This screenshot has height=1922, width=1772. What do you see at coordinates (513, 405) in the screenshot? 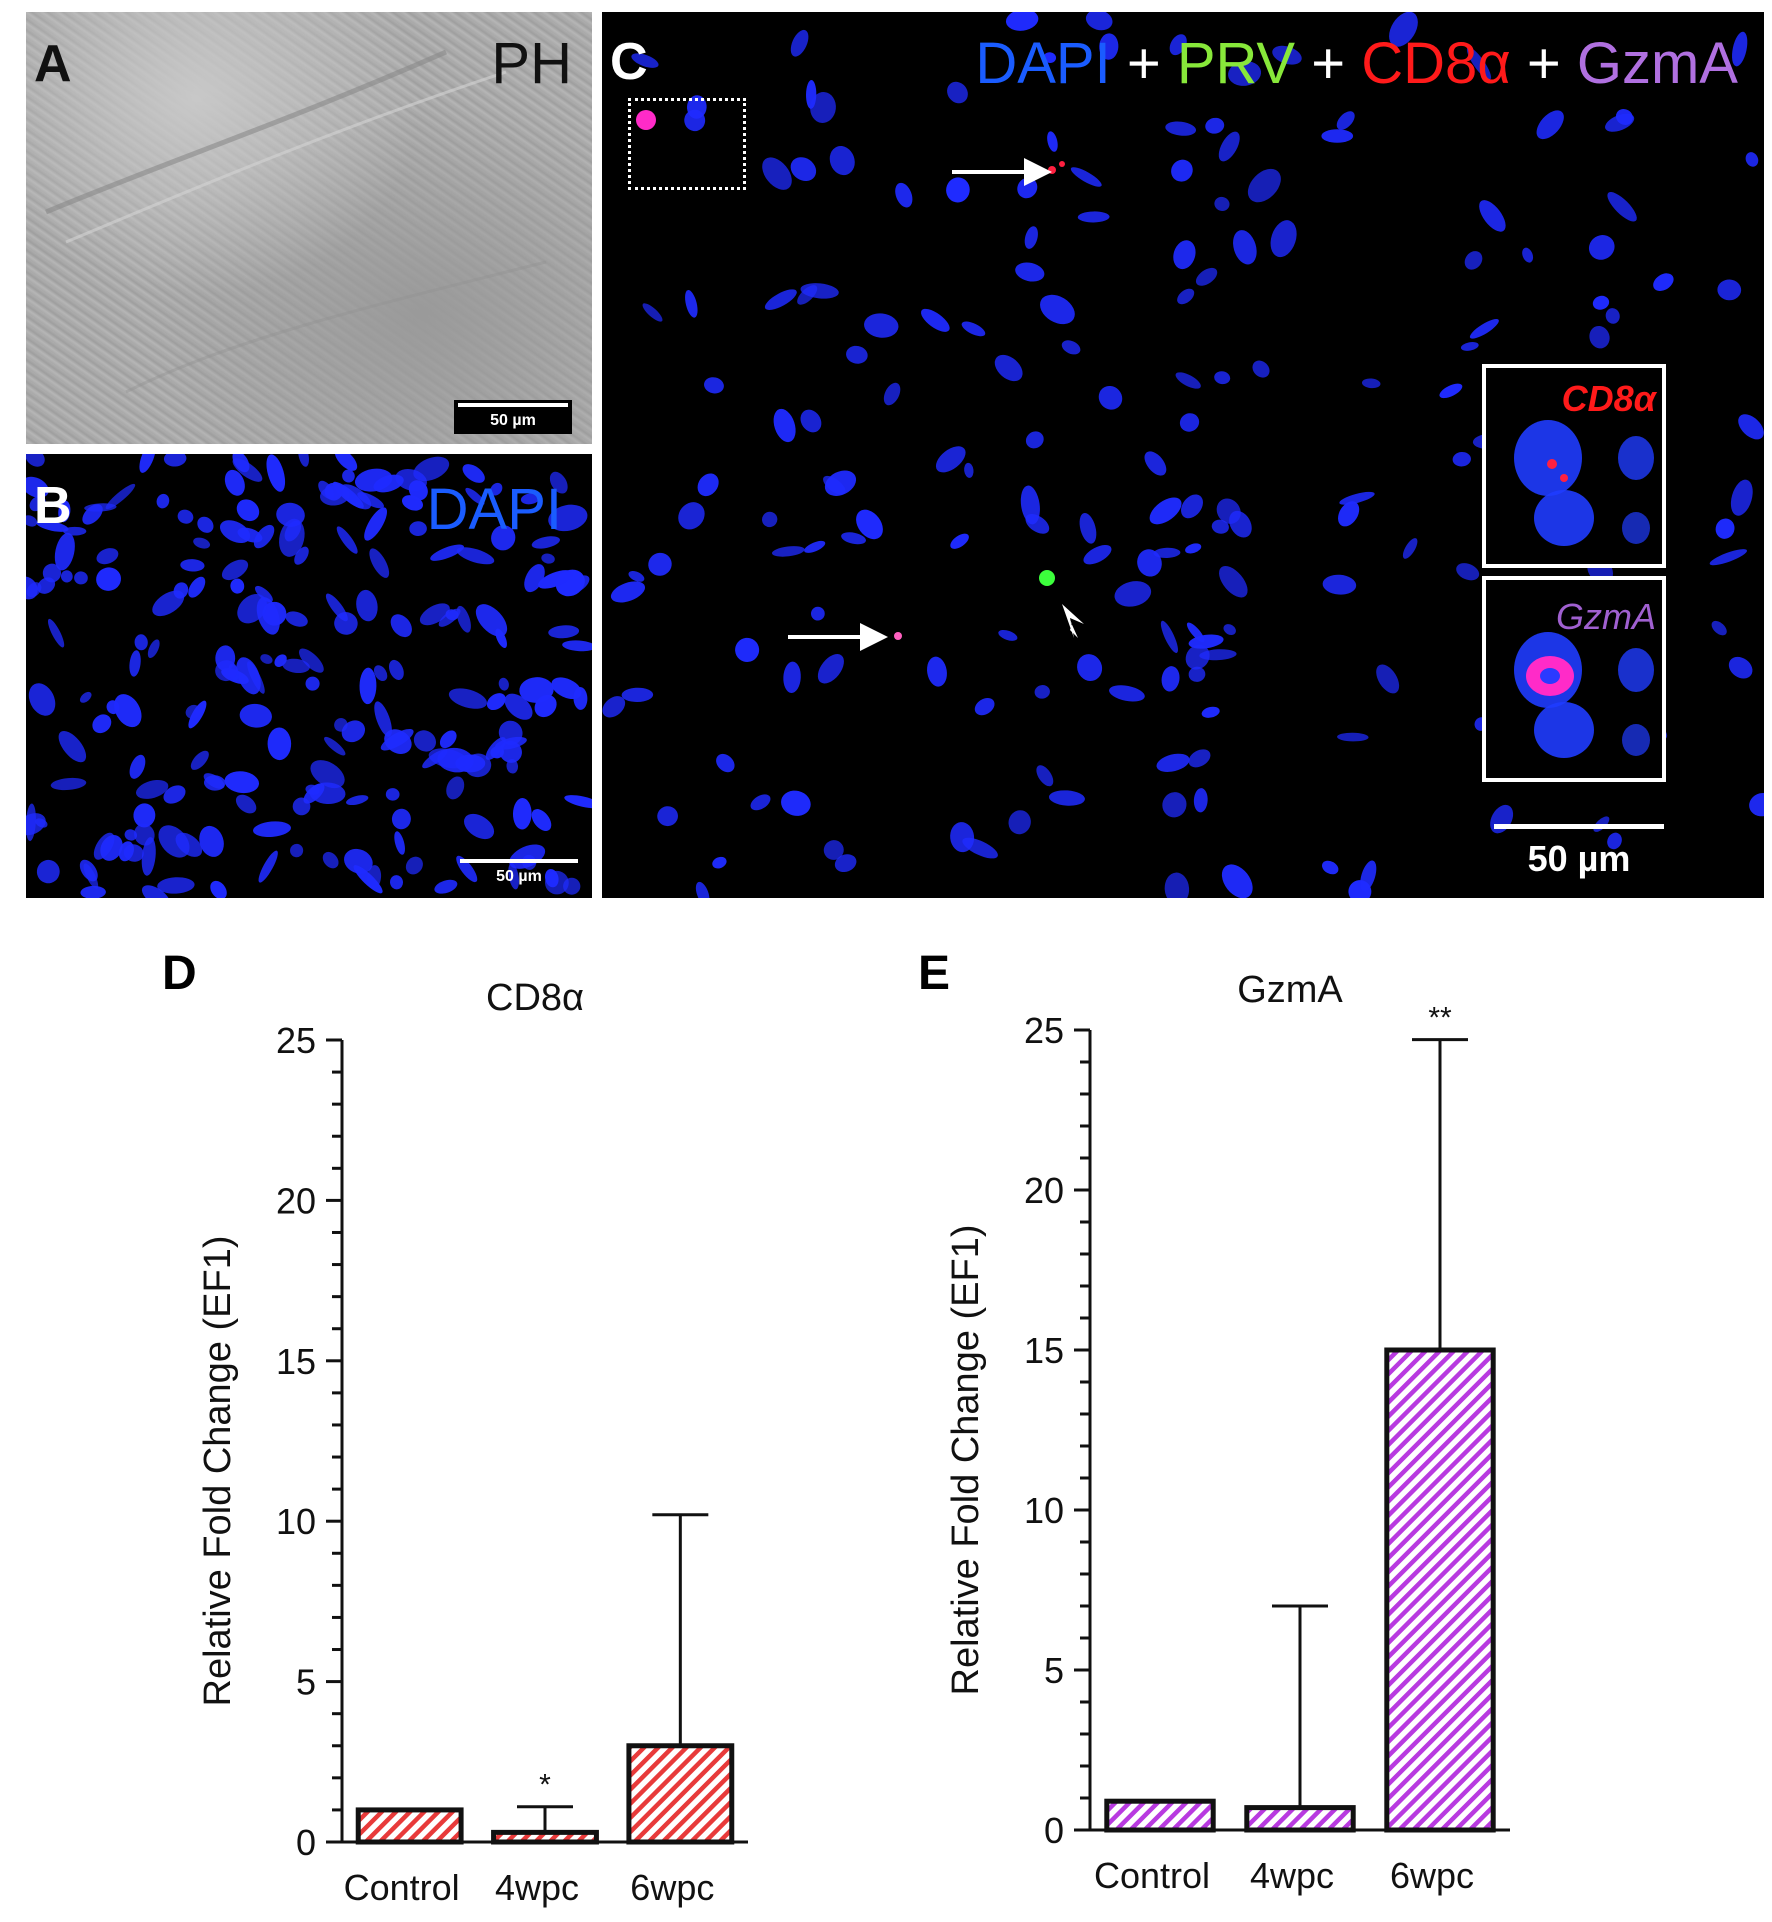
I see `scalebar-line-a` at bounding box center [513, 405].